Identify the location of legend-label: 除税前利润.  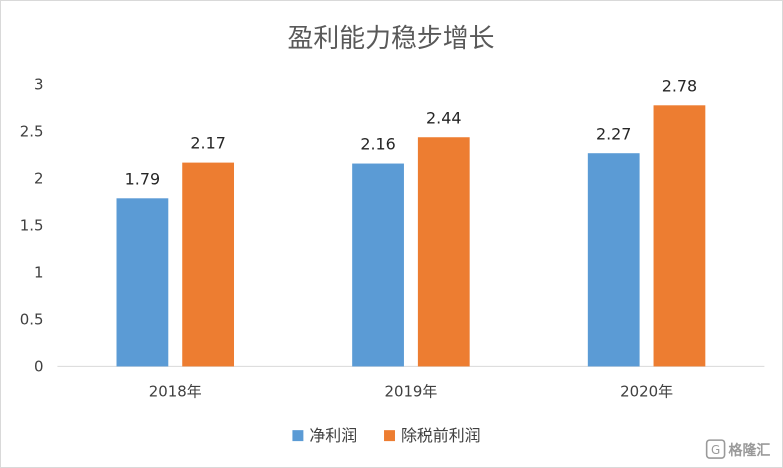
(441, 435).